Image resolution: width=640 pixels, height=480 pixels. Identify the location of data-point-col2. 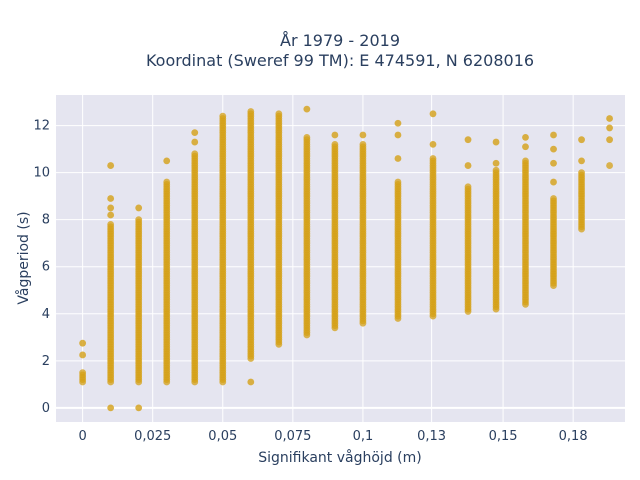
(139, 220).